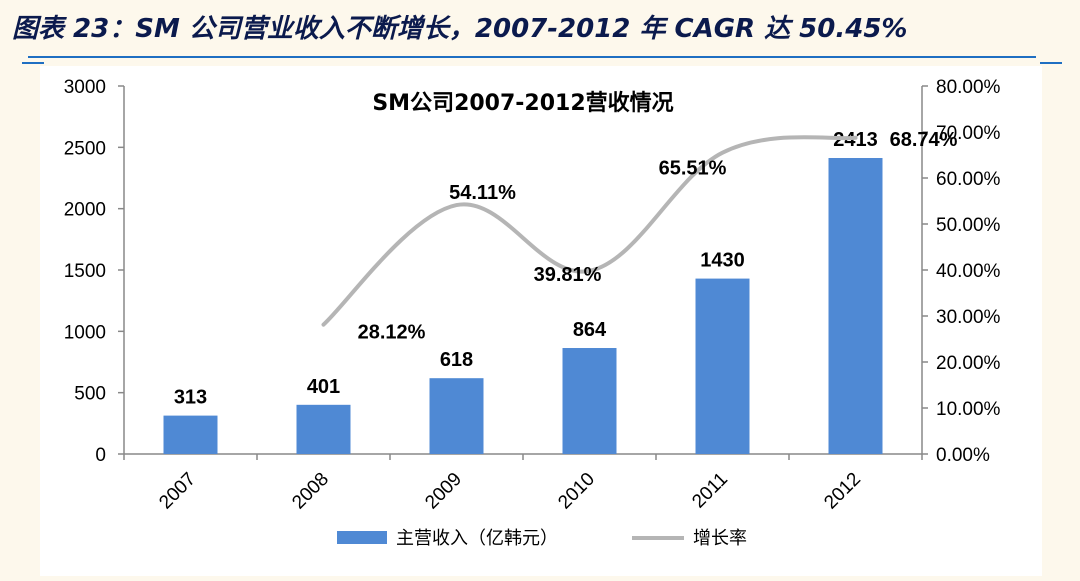  I want to click on y-right-tick-label: 40.00%, so click(968, 271).